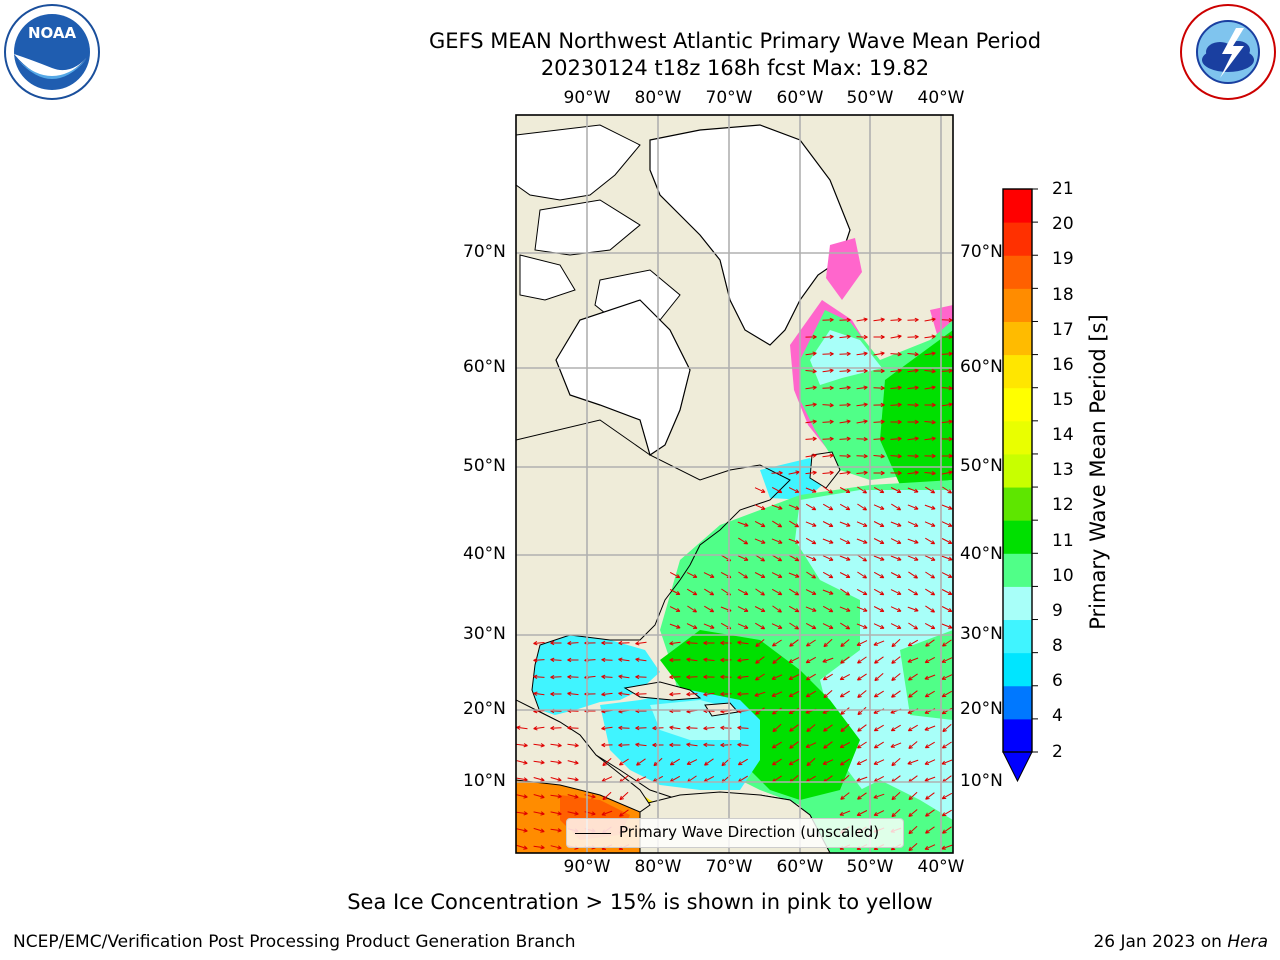 Image resolution: width=1280 pixels, height=960 pixels. I want to click on lon-label-top: 50°W, so click(870, 98).